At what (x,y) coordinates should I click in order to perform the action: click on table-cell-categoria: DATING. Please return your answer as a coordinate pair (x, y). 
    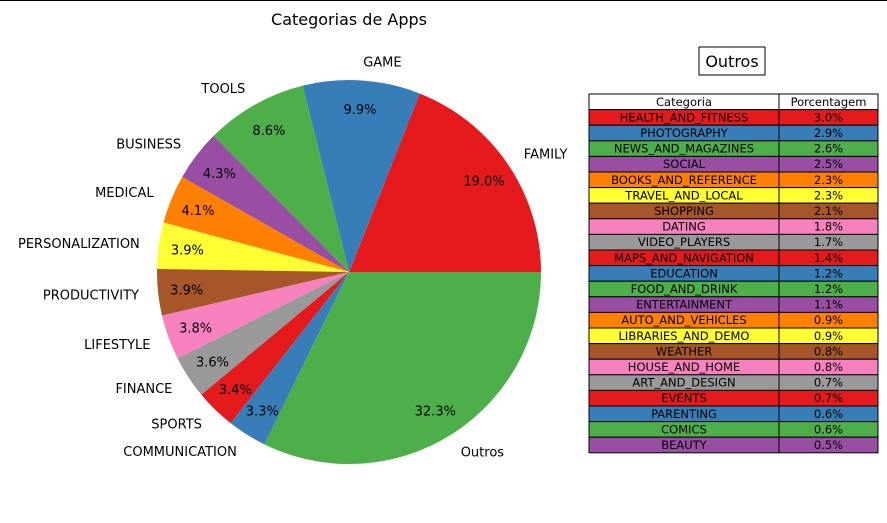
    Looking at the image, I should click on (684, 227).